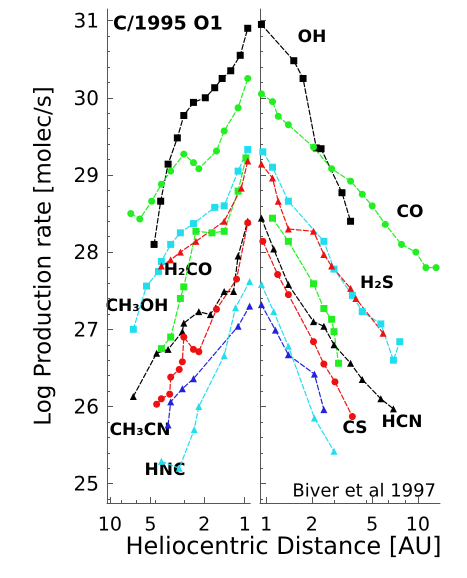 This screenshot has width=467, height=578. What do you see at coordinates (188, 270) in the screenshot?
I see `annotation: H₂CO` at bounding box center [188, 270].